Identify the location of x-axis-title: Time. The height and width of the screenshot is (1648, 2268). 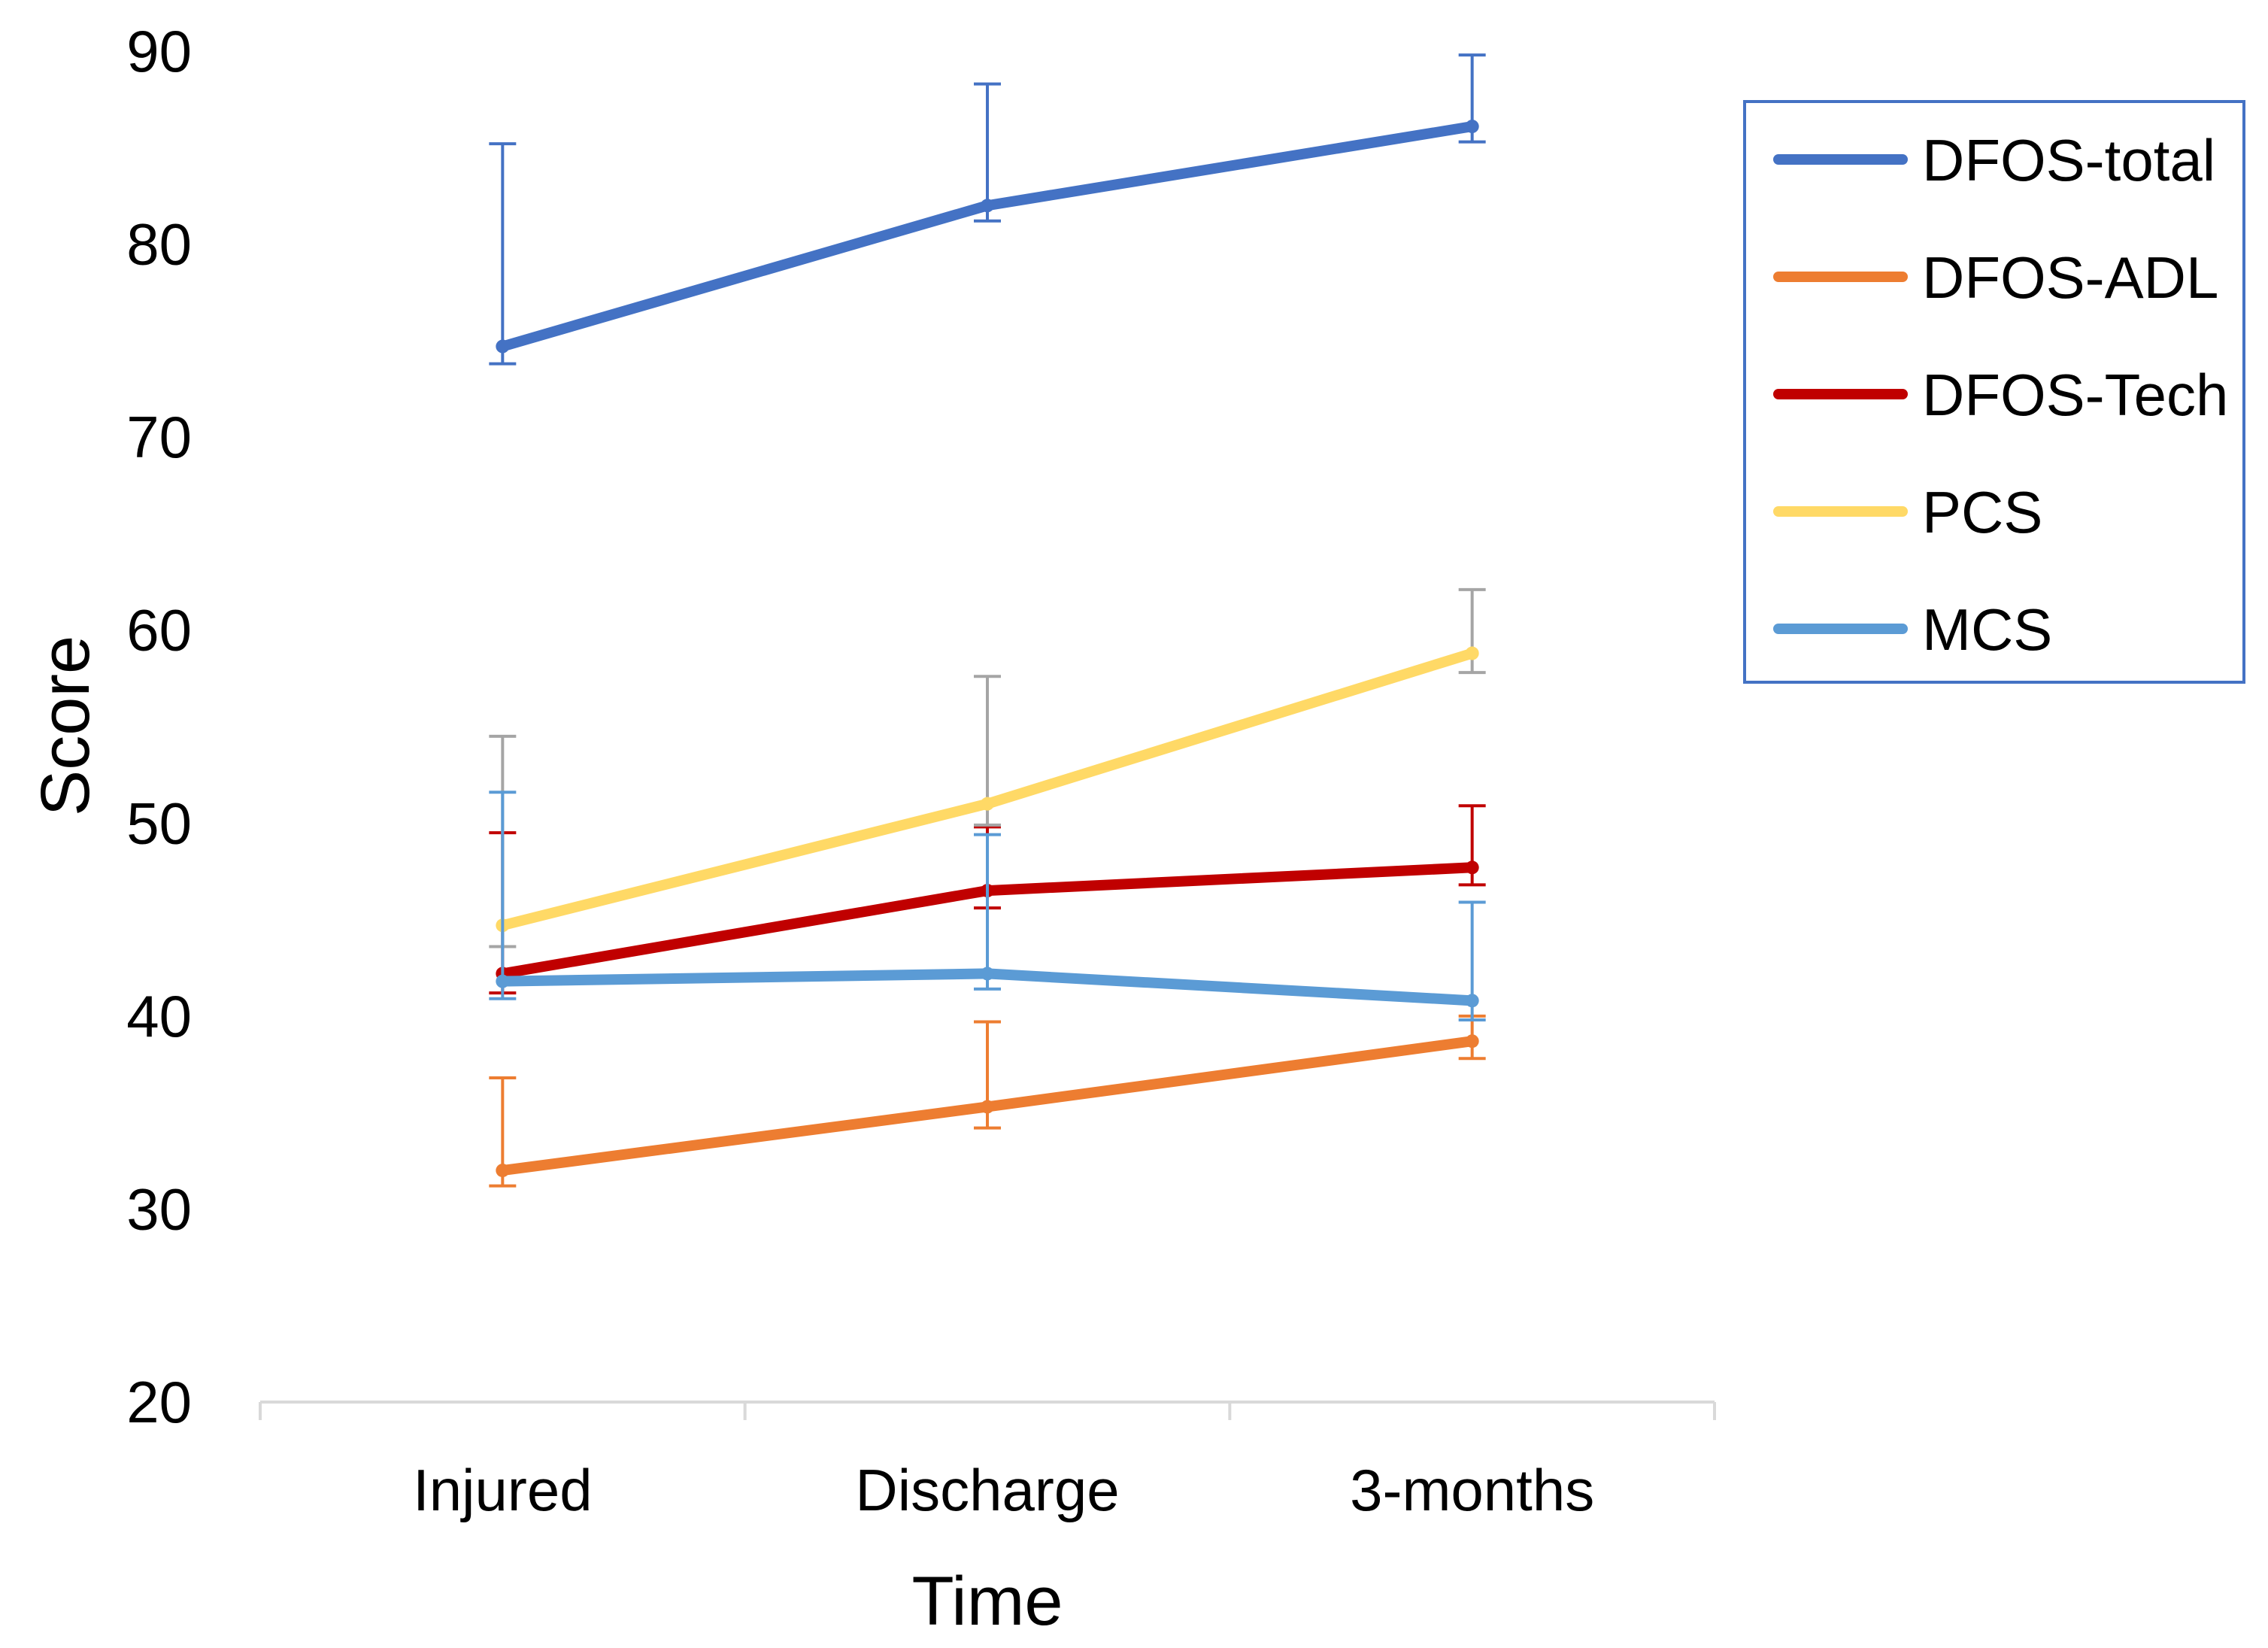
(987, 1602).